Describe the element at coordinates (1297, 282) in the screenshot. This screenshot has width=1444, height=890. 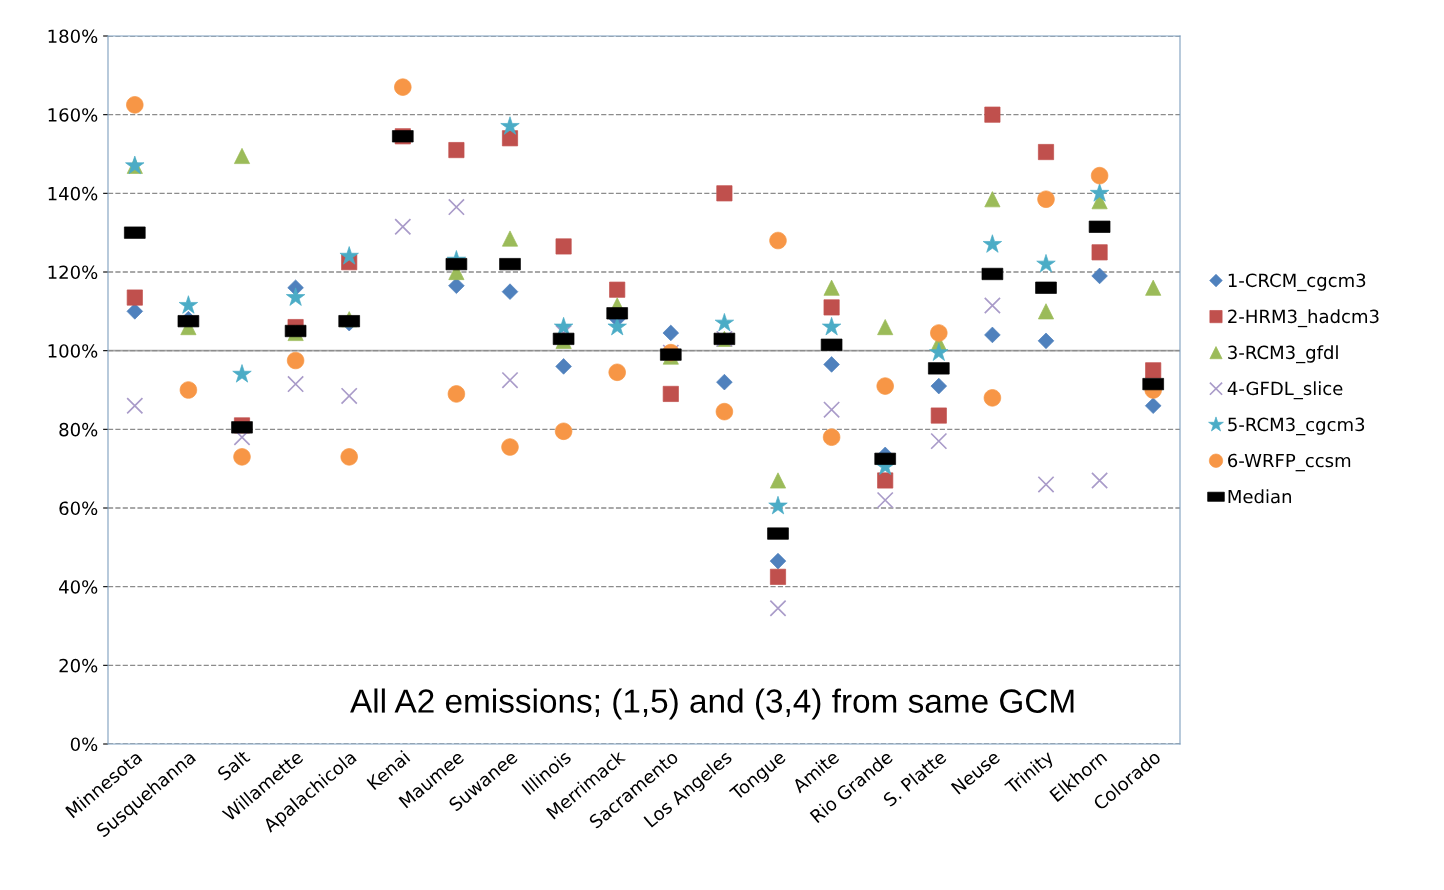
I see `legend-label: 1-CRCM_cgcm3` at that location.